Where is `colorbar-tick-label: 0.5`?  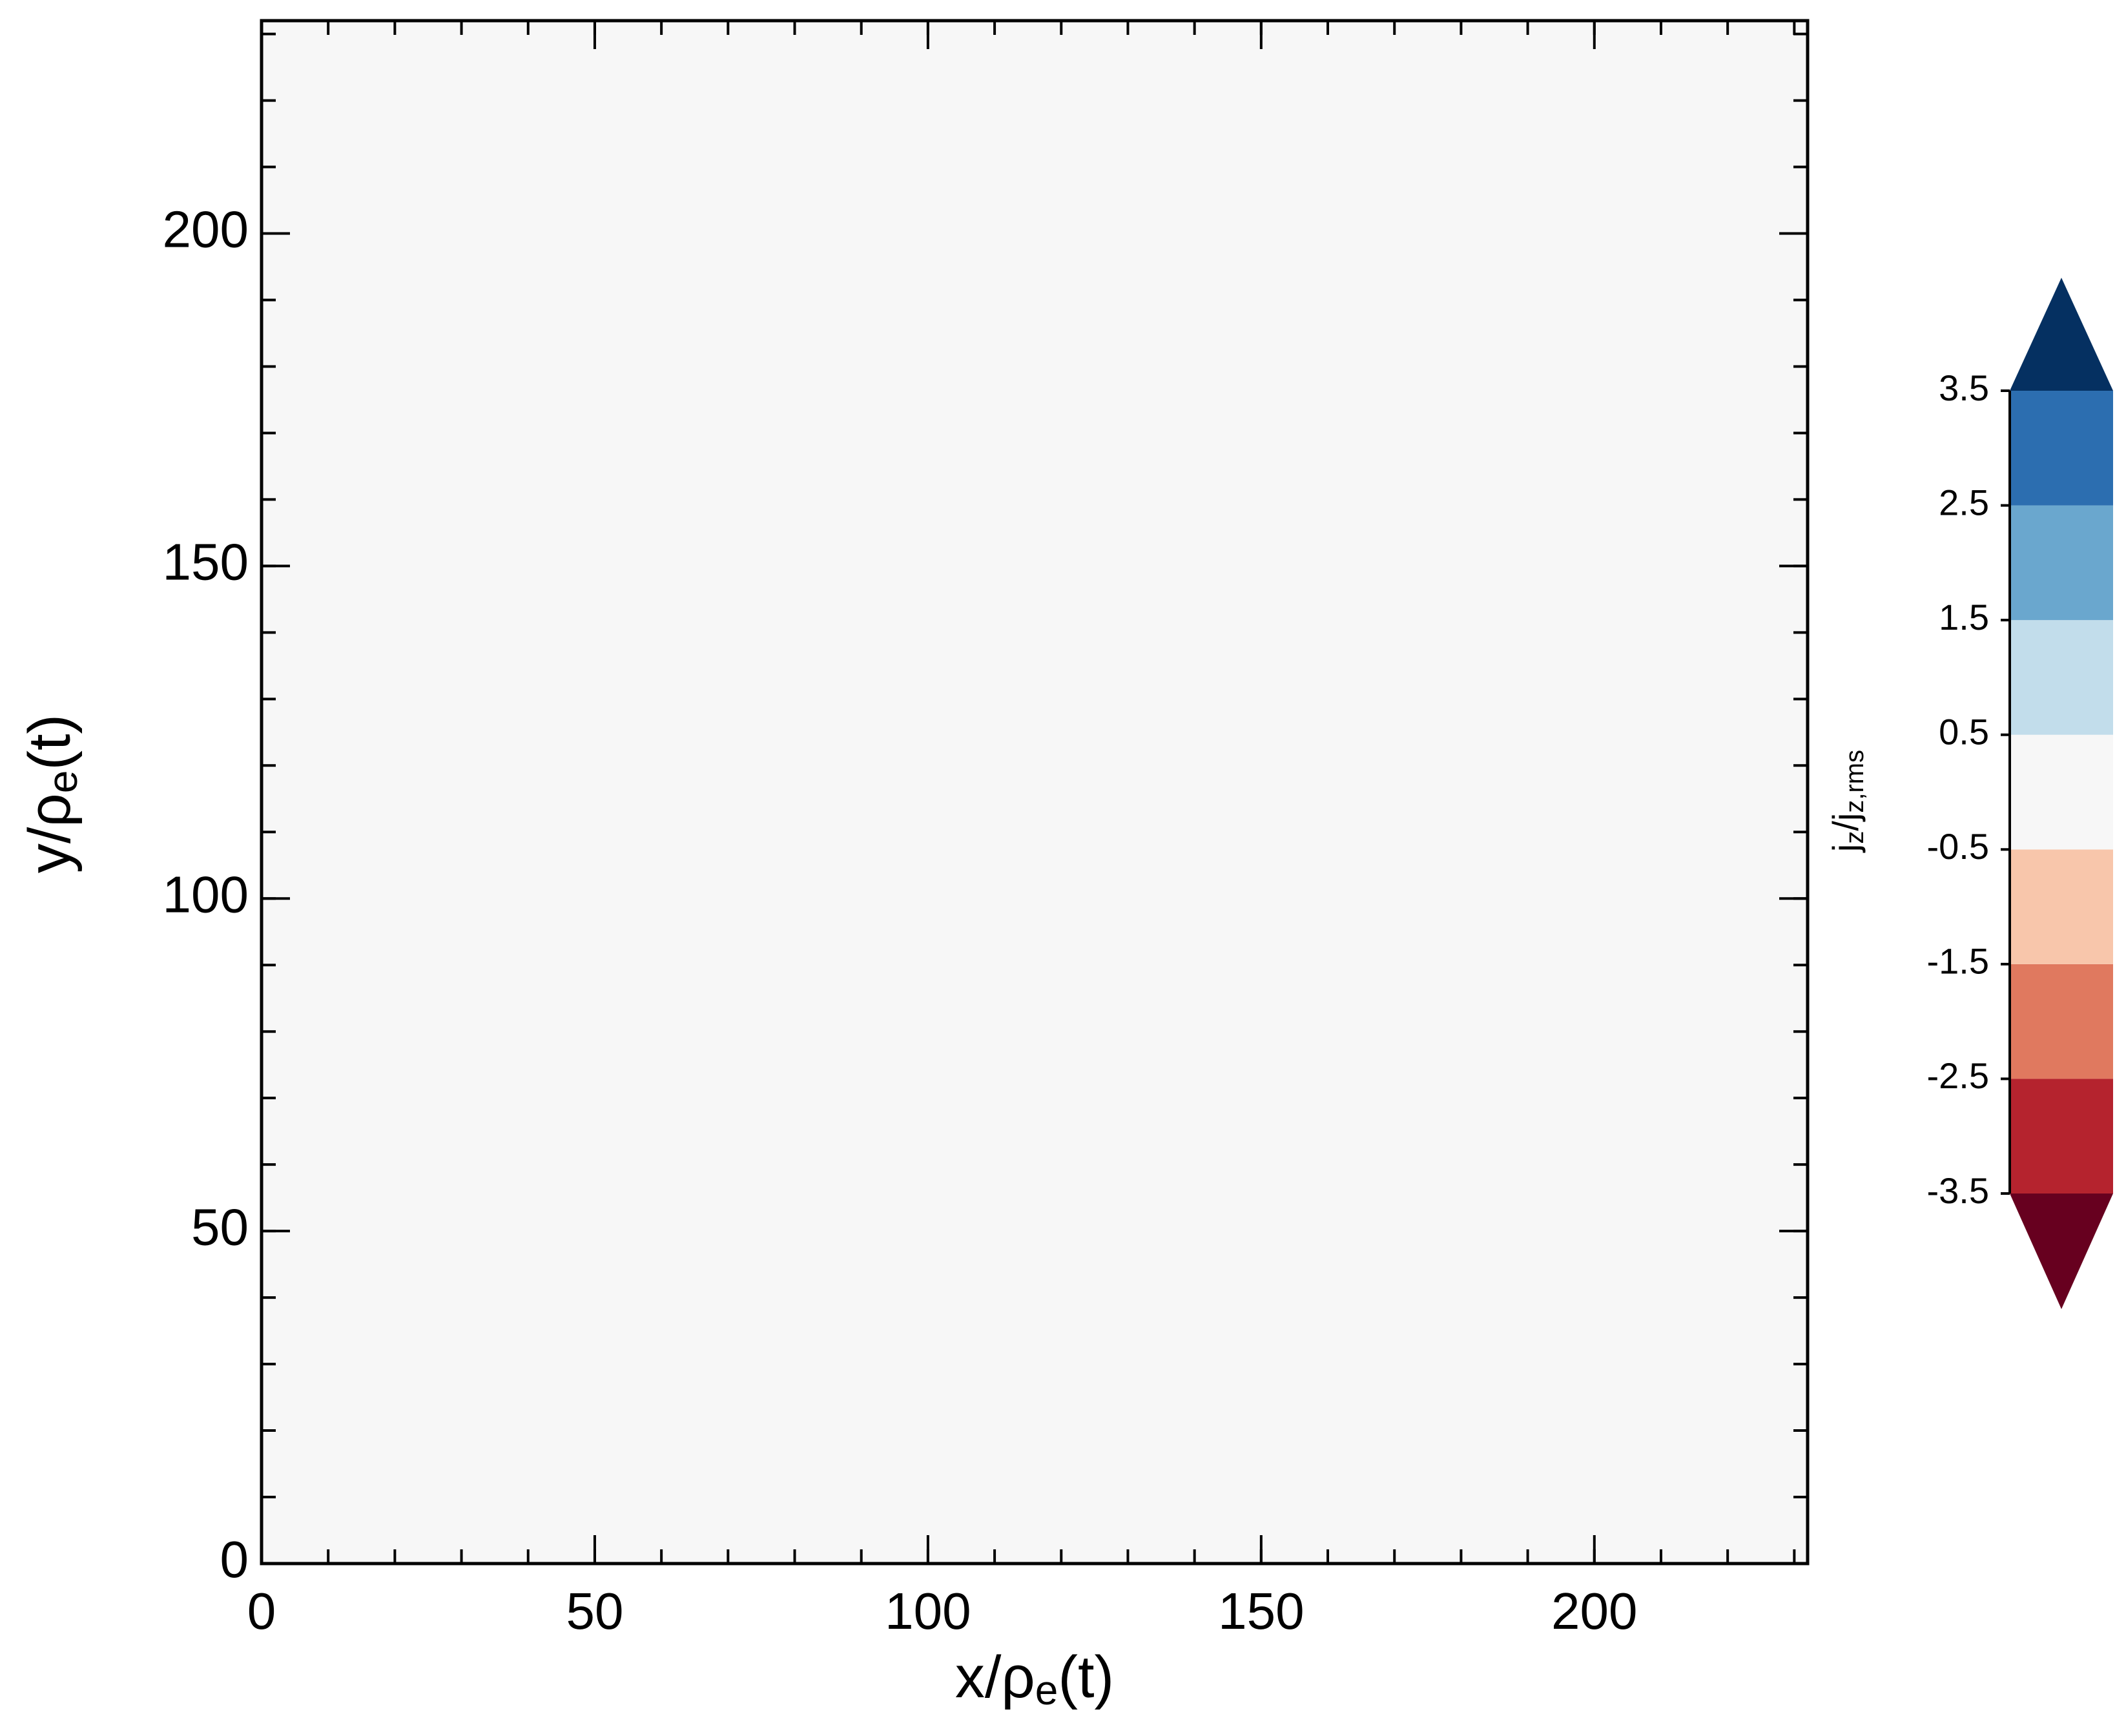
colorbar-tick-label: 0.5 is located at coordinates (1964, 732).